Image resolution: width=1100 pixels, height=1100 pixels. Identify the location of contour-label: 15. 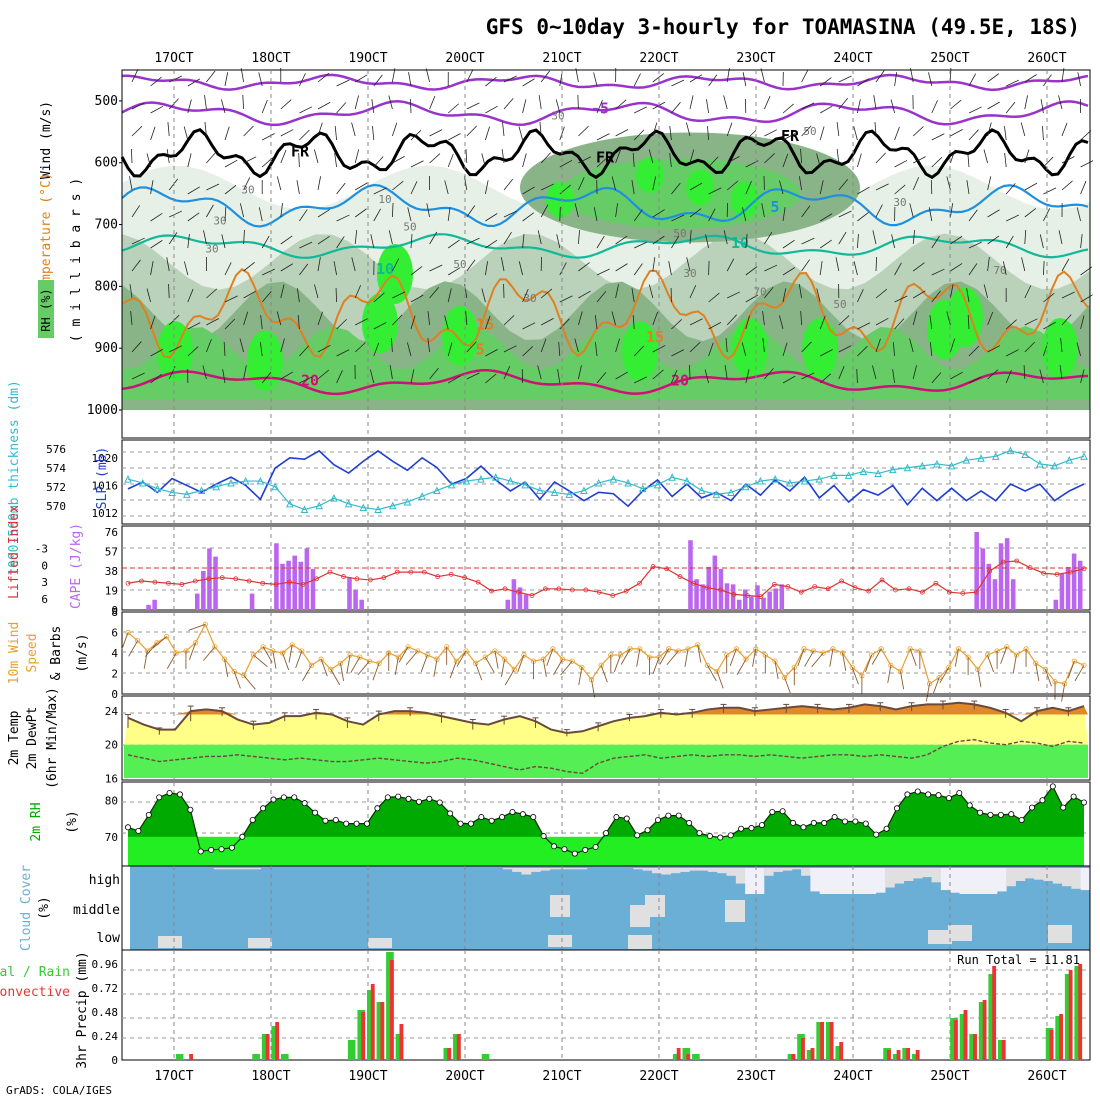
(485, 325).